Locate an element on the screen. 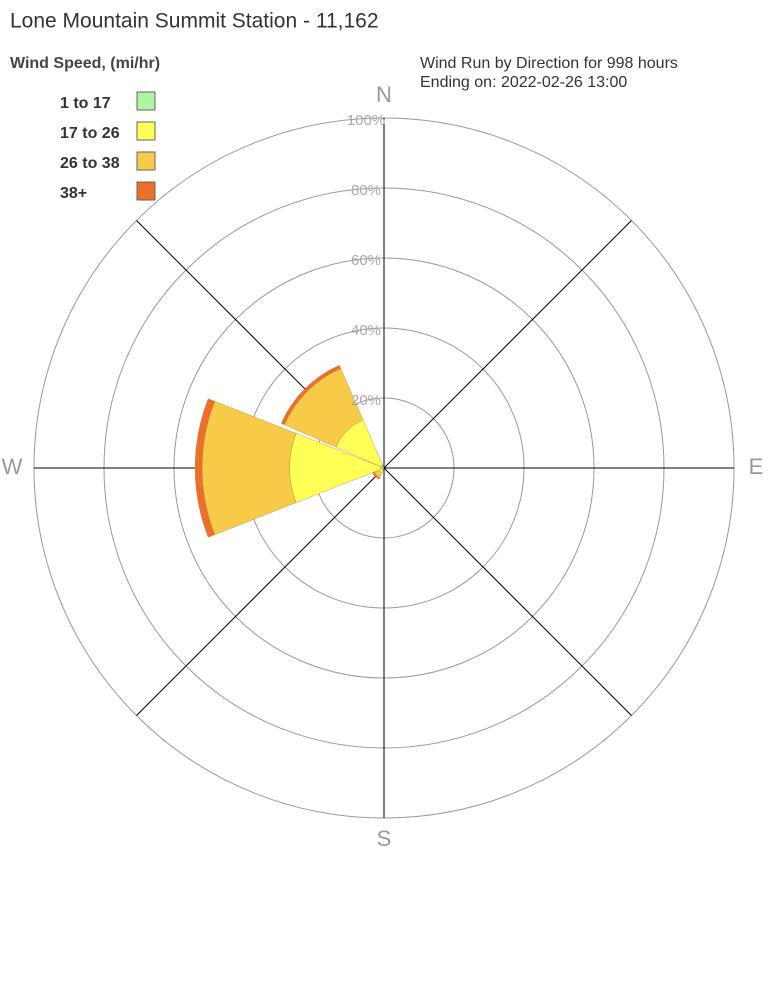  legend-title: Wind Speed, (mi/hr) is located at coordinates (85, 63).